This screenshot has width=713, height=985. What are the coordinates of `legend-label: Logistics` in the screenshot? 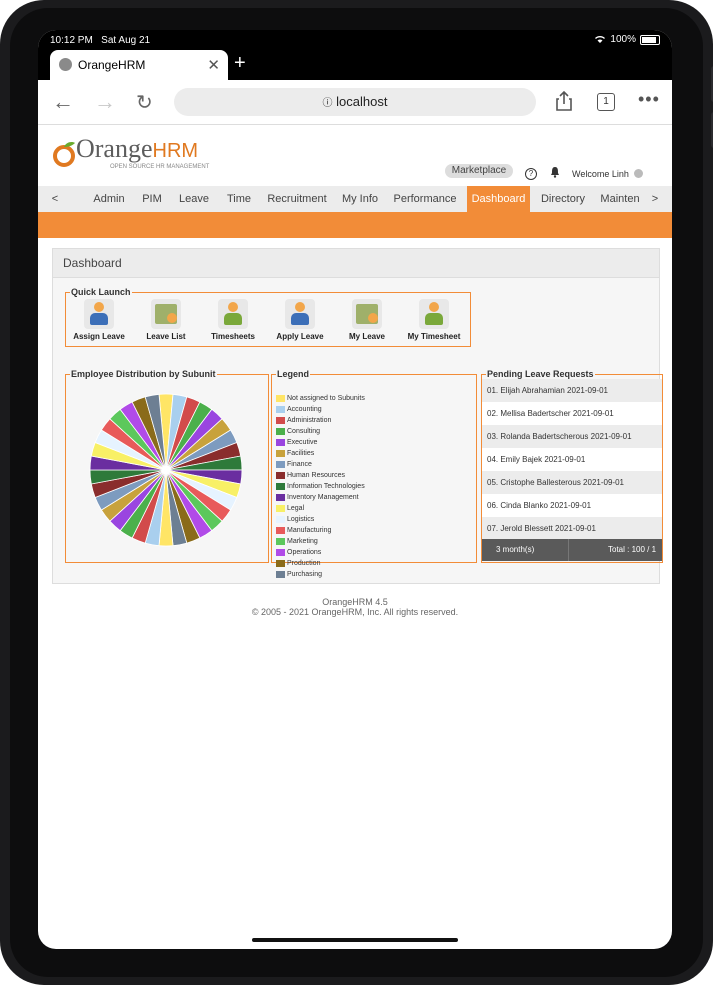 It's located at (301, 519).